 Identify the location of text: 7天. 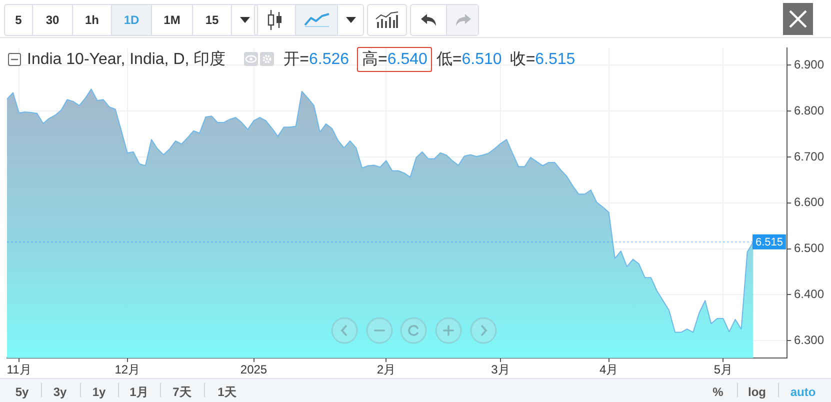
(182, 392).